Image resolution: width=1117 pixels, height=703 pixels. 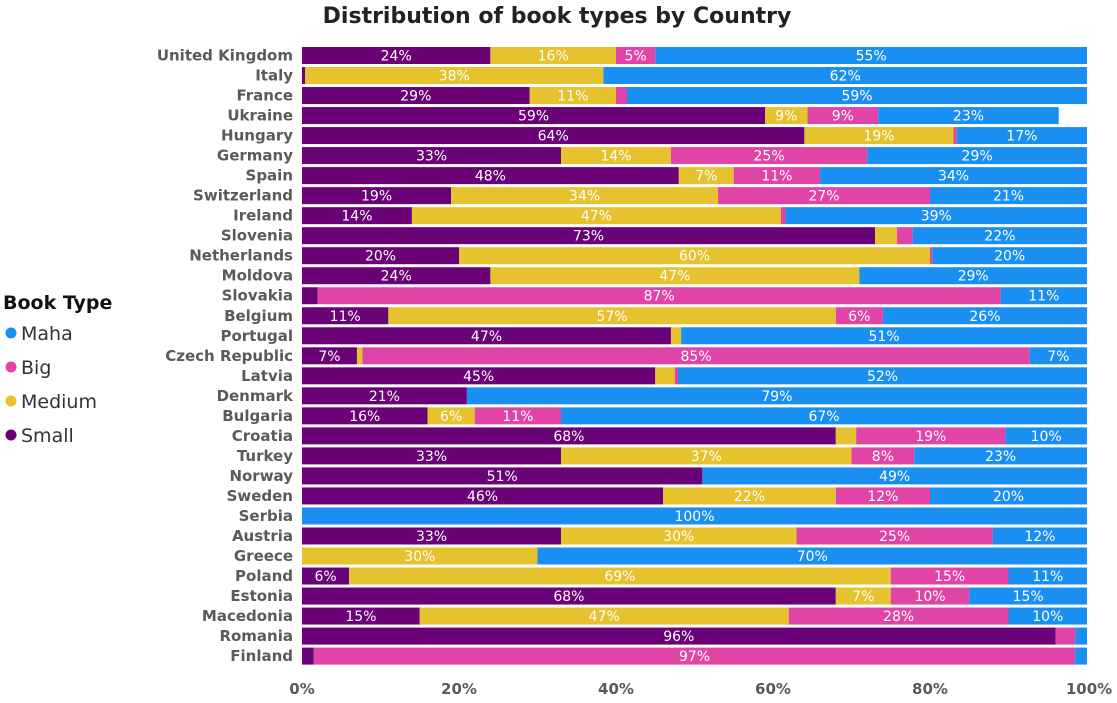 What do you see at coordinates (256, 636) in the screenshot?
I see `category-label-romania: Romania` at bounding box center [256, 636].